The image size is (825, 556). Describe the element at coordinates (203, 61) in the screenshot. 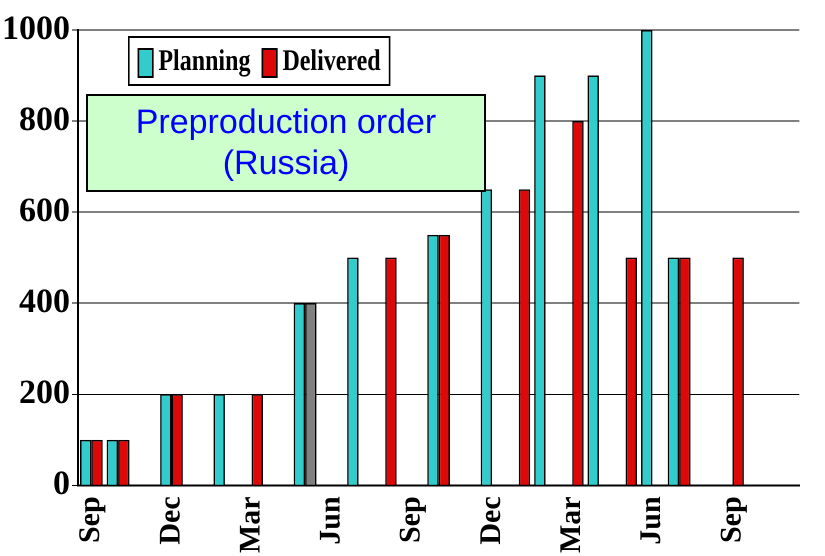

I see `legend-label: Planning` at that location.